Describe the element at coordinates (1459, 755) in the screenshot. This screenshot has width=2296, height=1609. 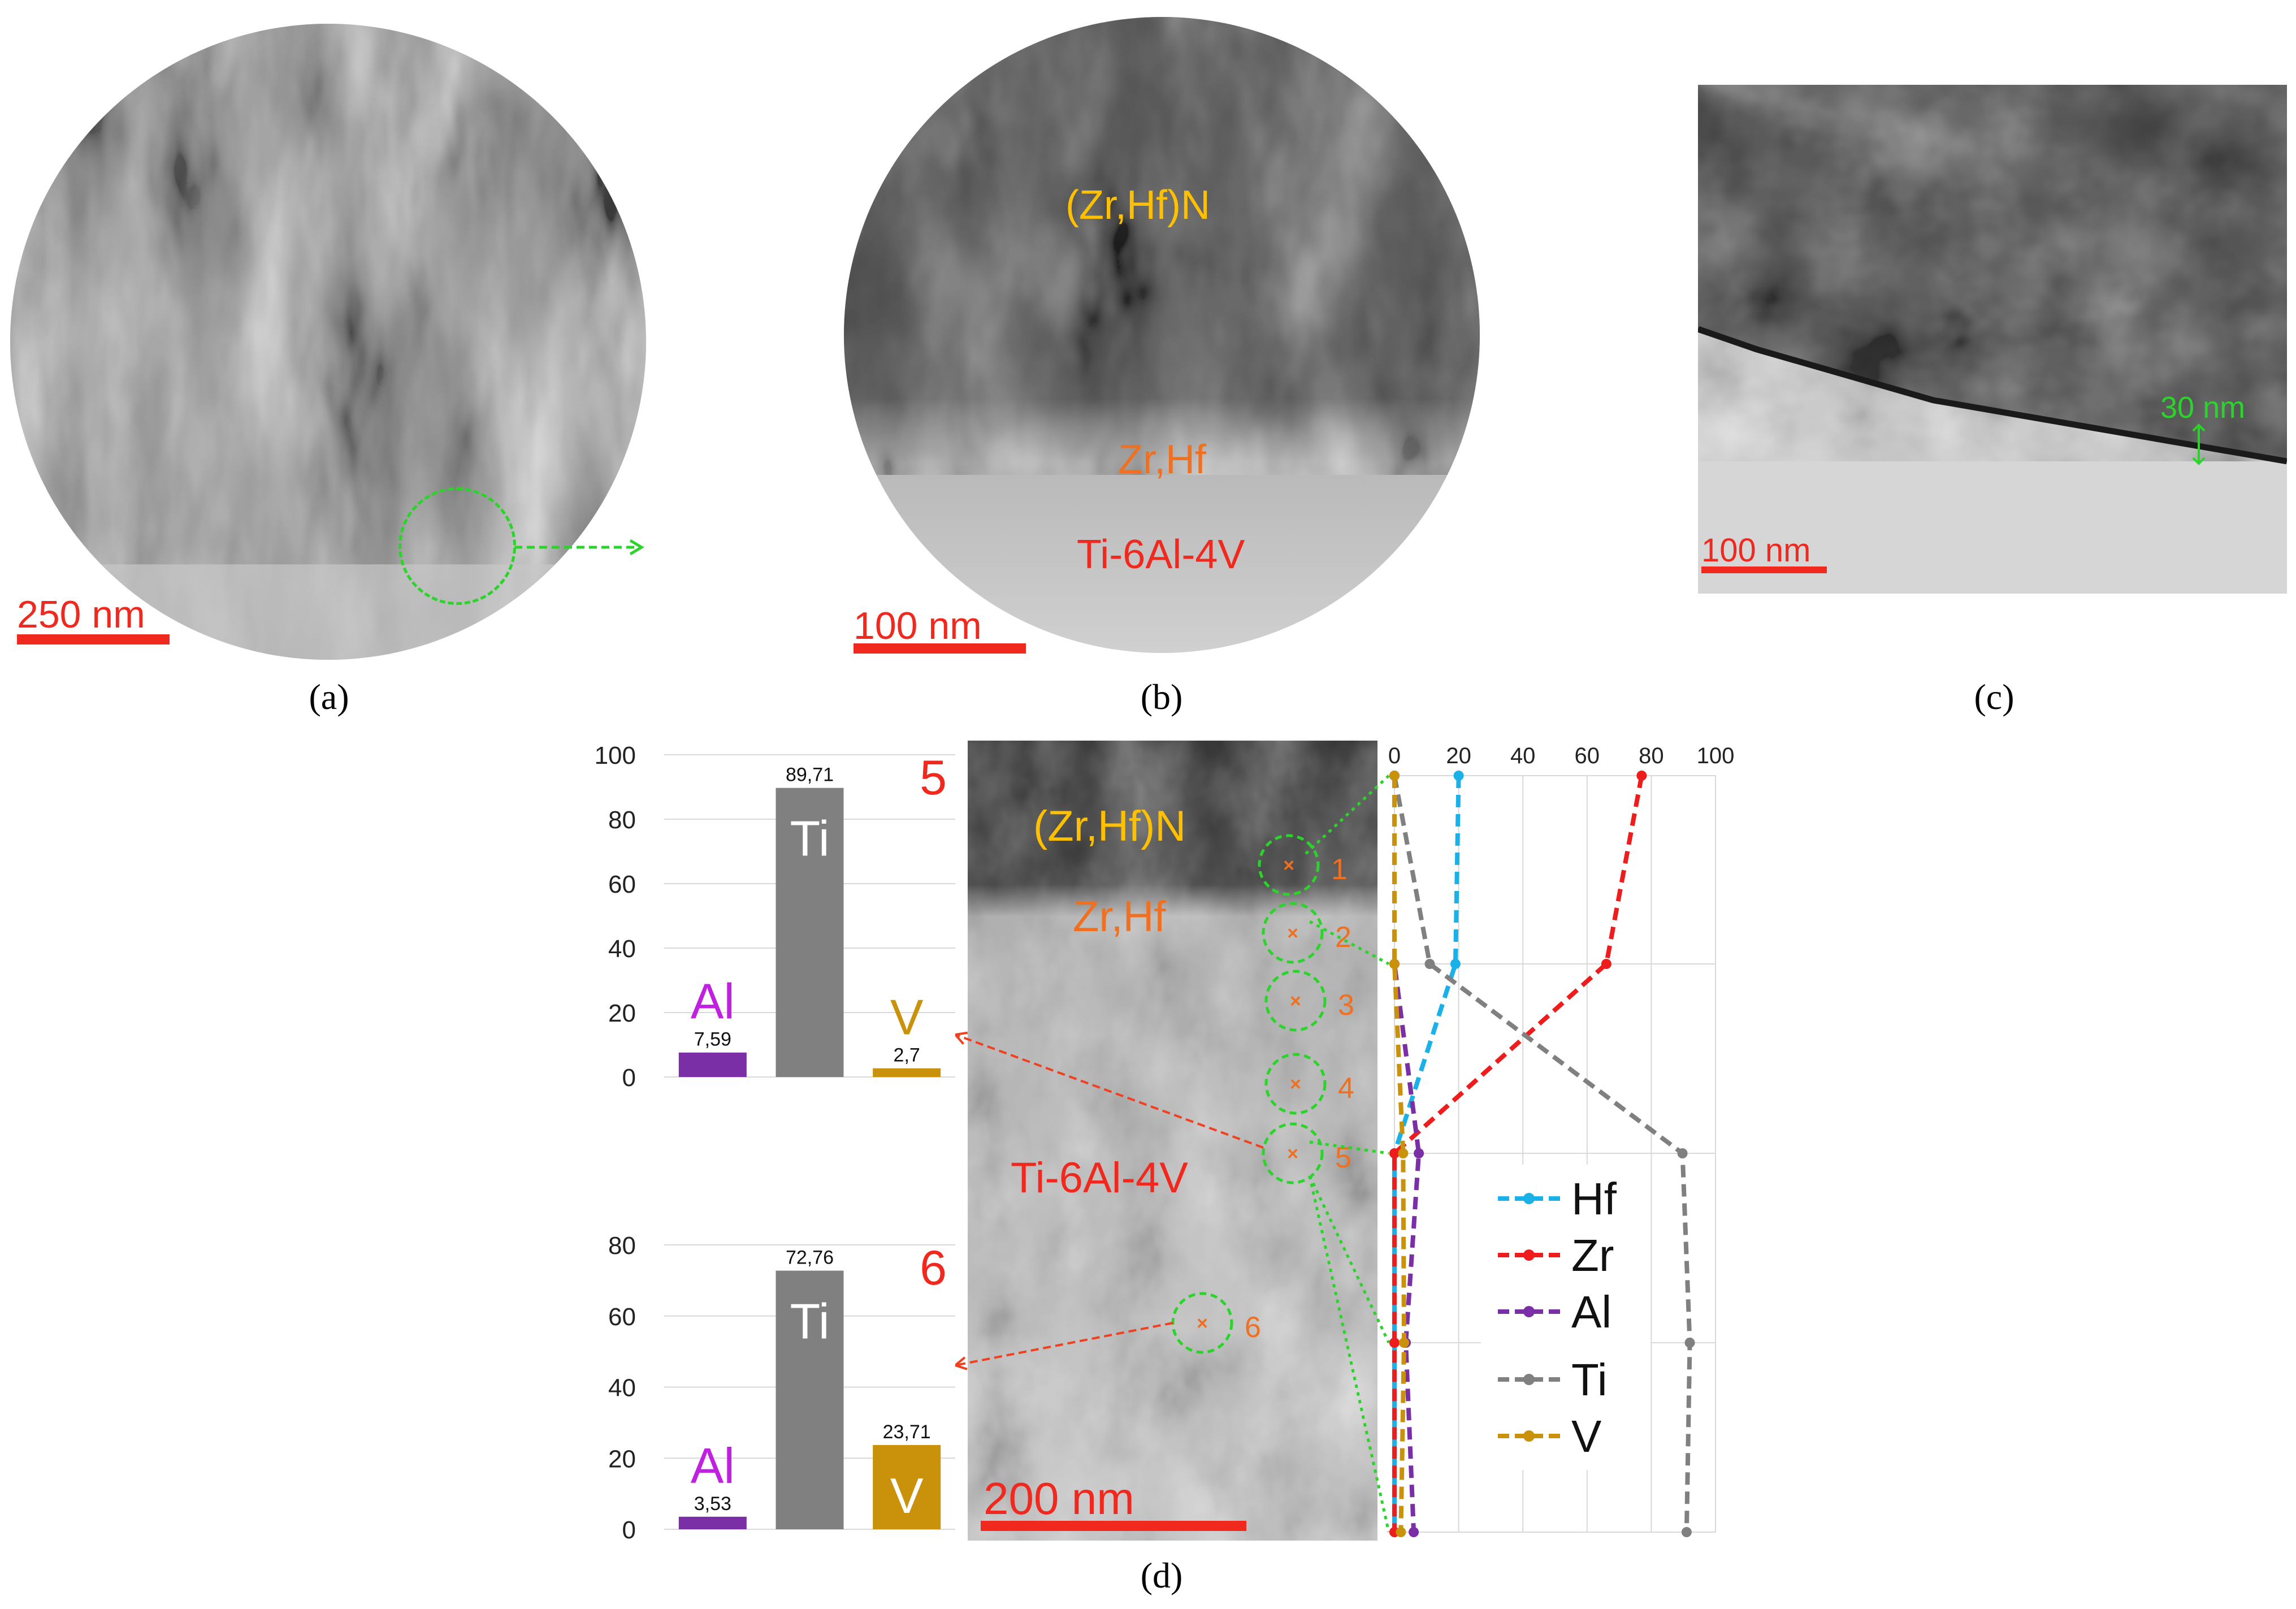
I see `x-tick-label: 20` at that location.